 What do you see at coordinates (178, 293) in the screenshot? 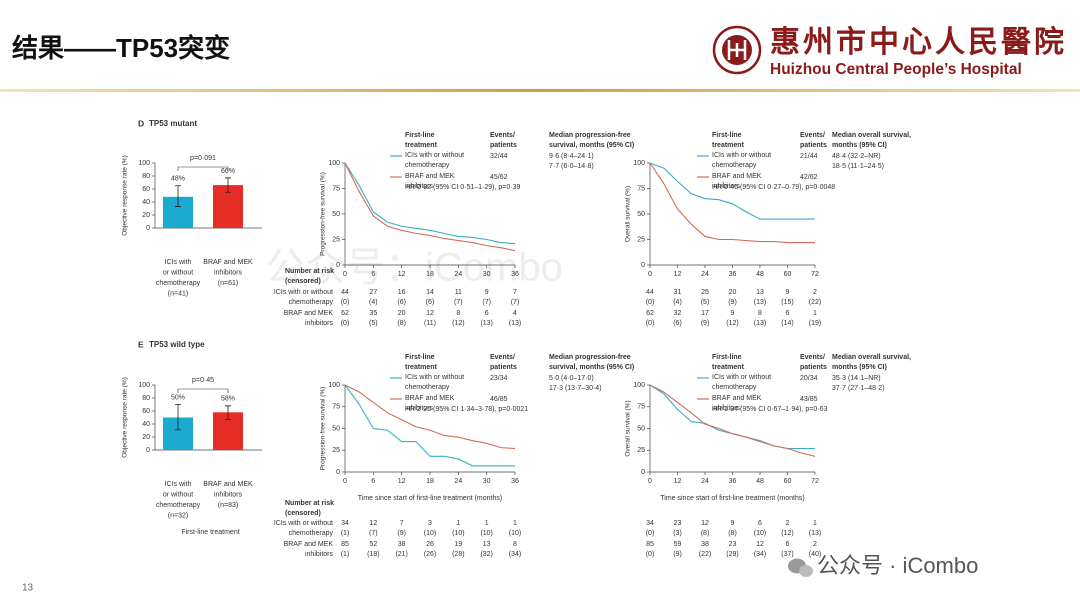
I see `x-tick-label: (n=41)` at bounding box center [178, 293].